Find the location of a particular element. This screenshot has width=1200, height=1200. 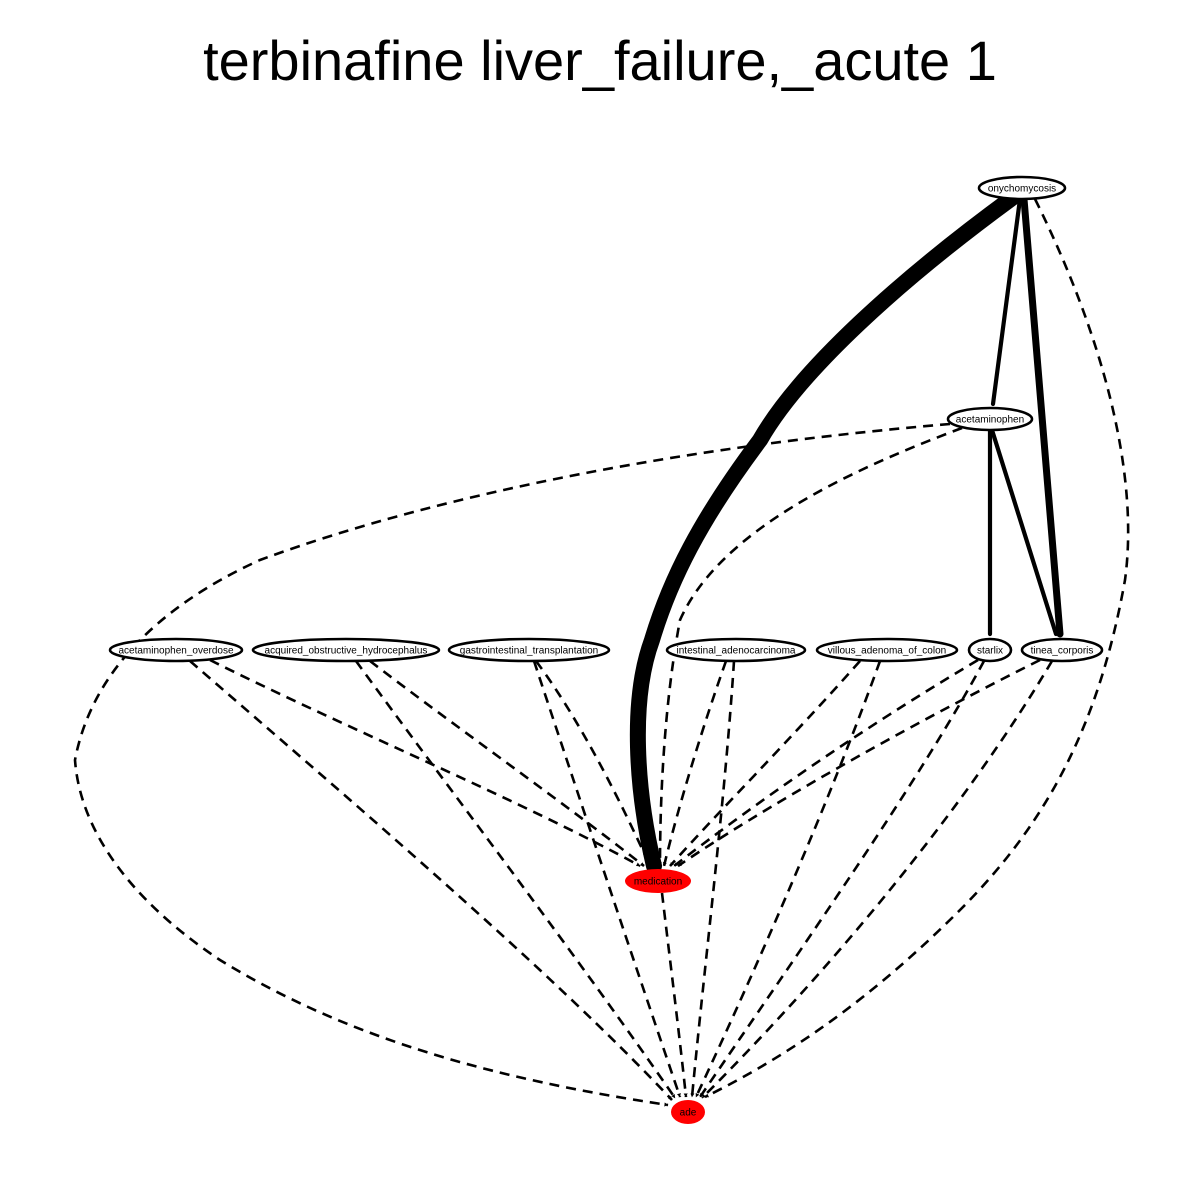

edge-starlix-to-ade is located at coordinates (842, 879).